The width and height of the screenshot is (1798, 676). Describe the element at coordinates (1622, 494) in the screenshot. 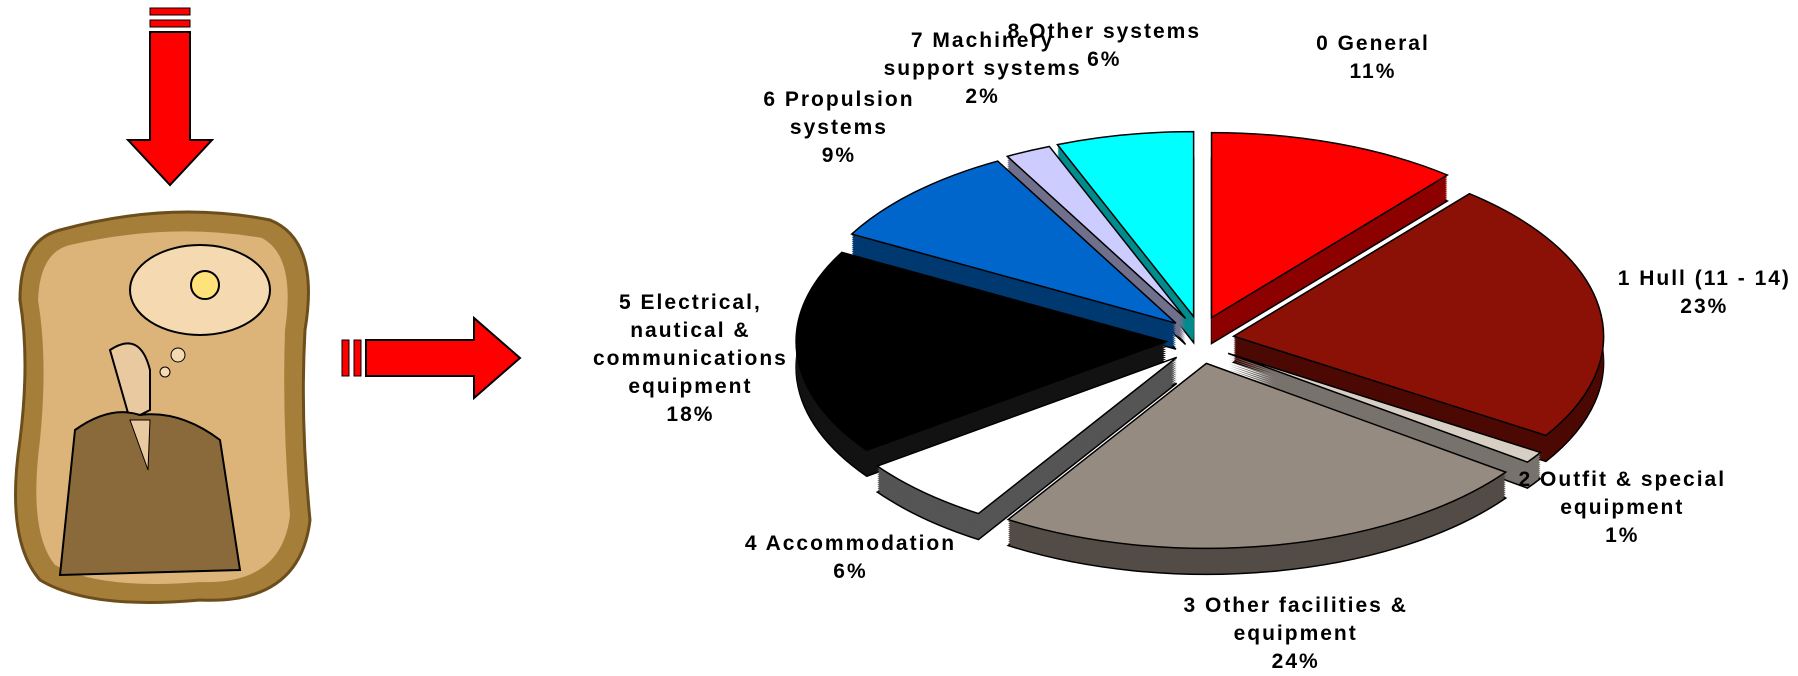

I see `category-label: 2 Outfit & special equipment` at that location.